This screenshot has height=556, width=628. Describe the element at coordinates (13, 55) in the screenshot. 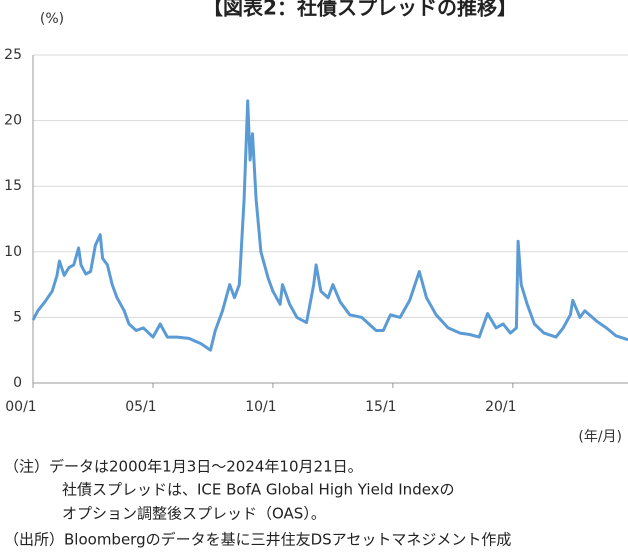

I see `y-tick-label: 25` at that location.